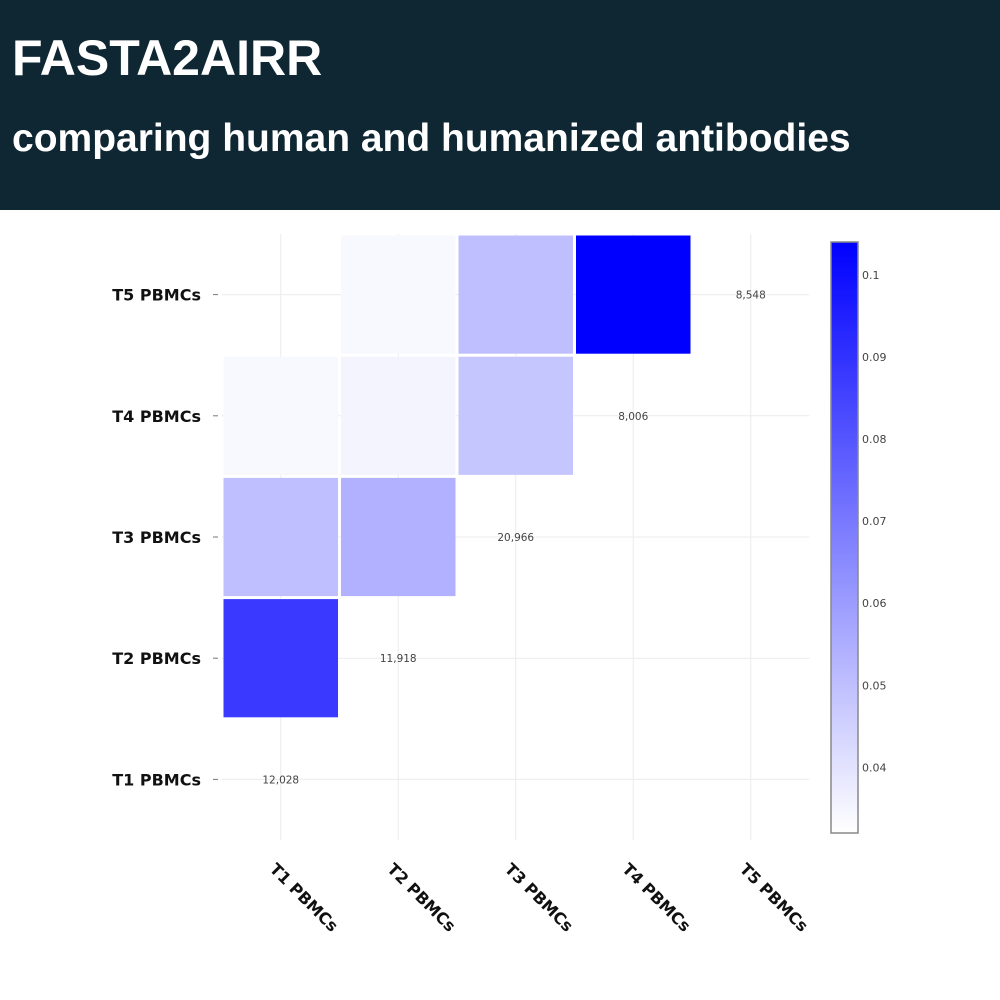  Describe the element at coordinates (156, 537) in the screenshot. I see `y-tick-label: T3 PBMCs` at that location.